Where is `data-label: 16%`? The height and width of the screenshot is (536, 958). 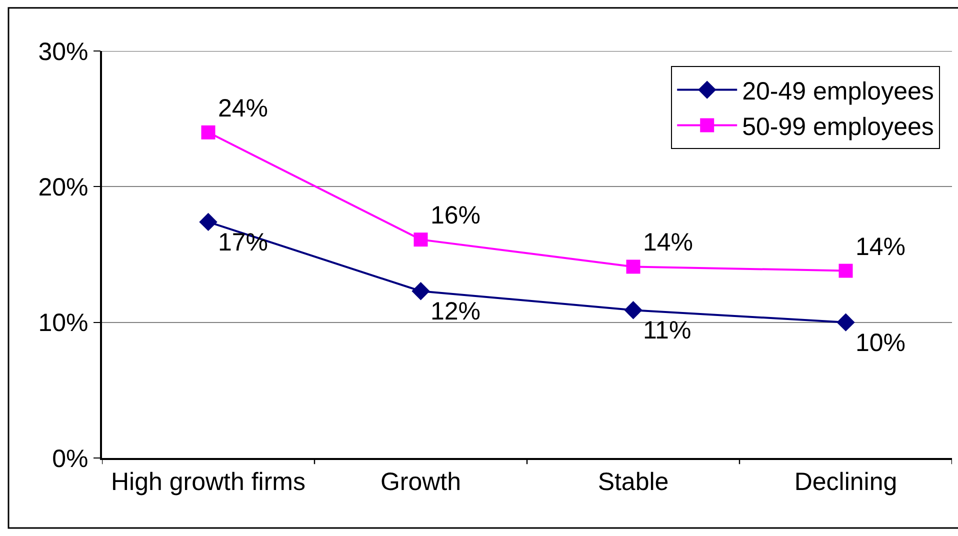
data-label: 16% is located at coordinates (455, 216).